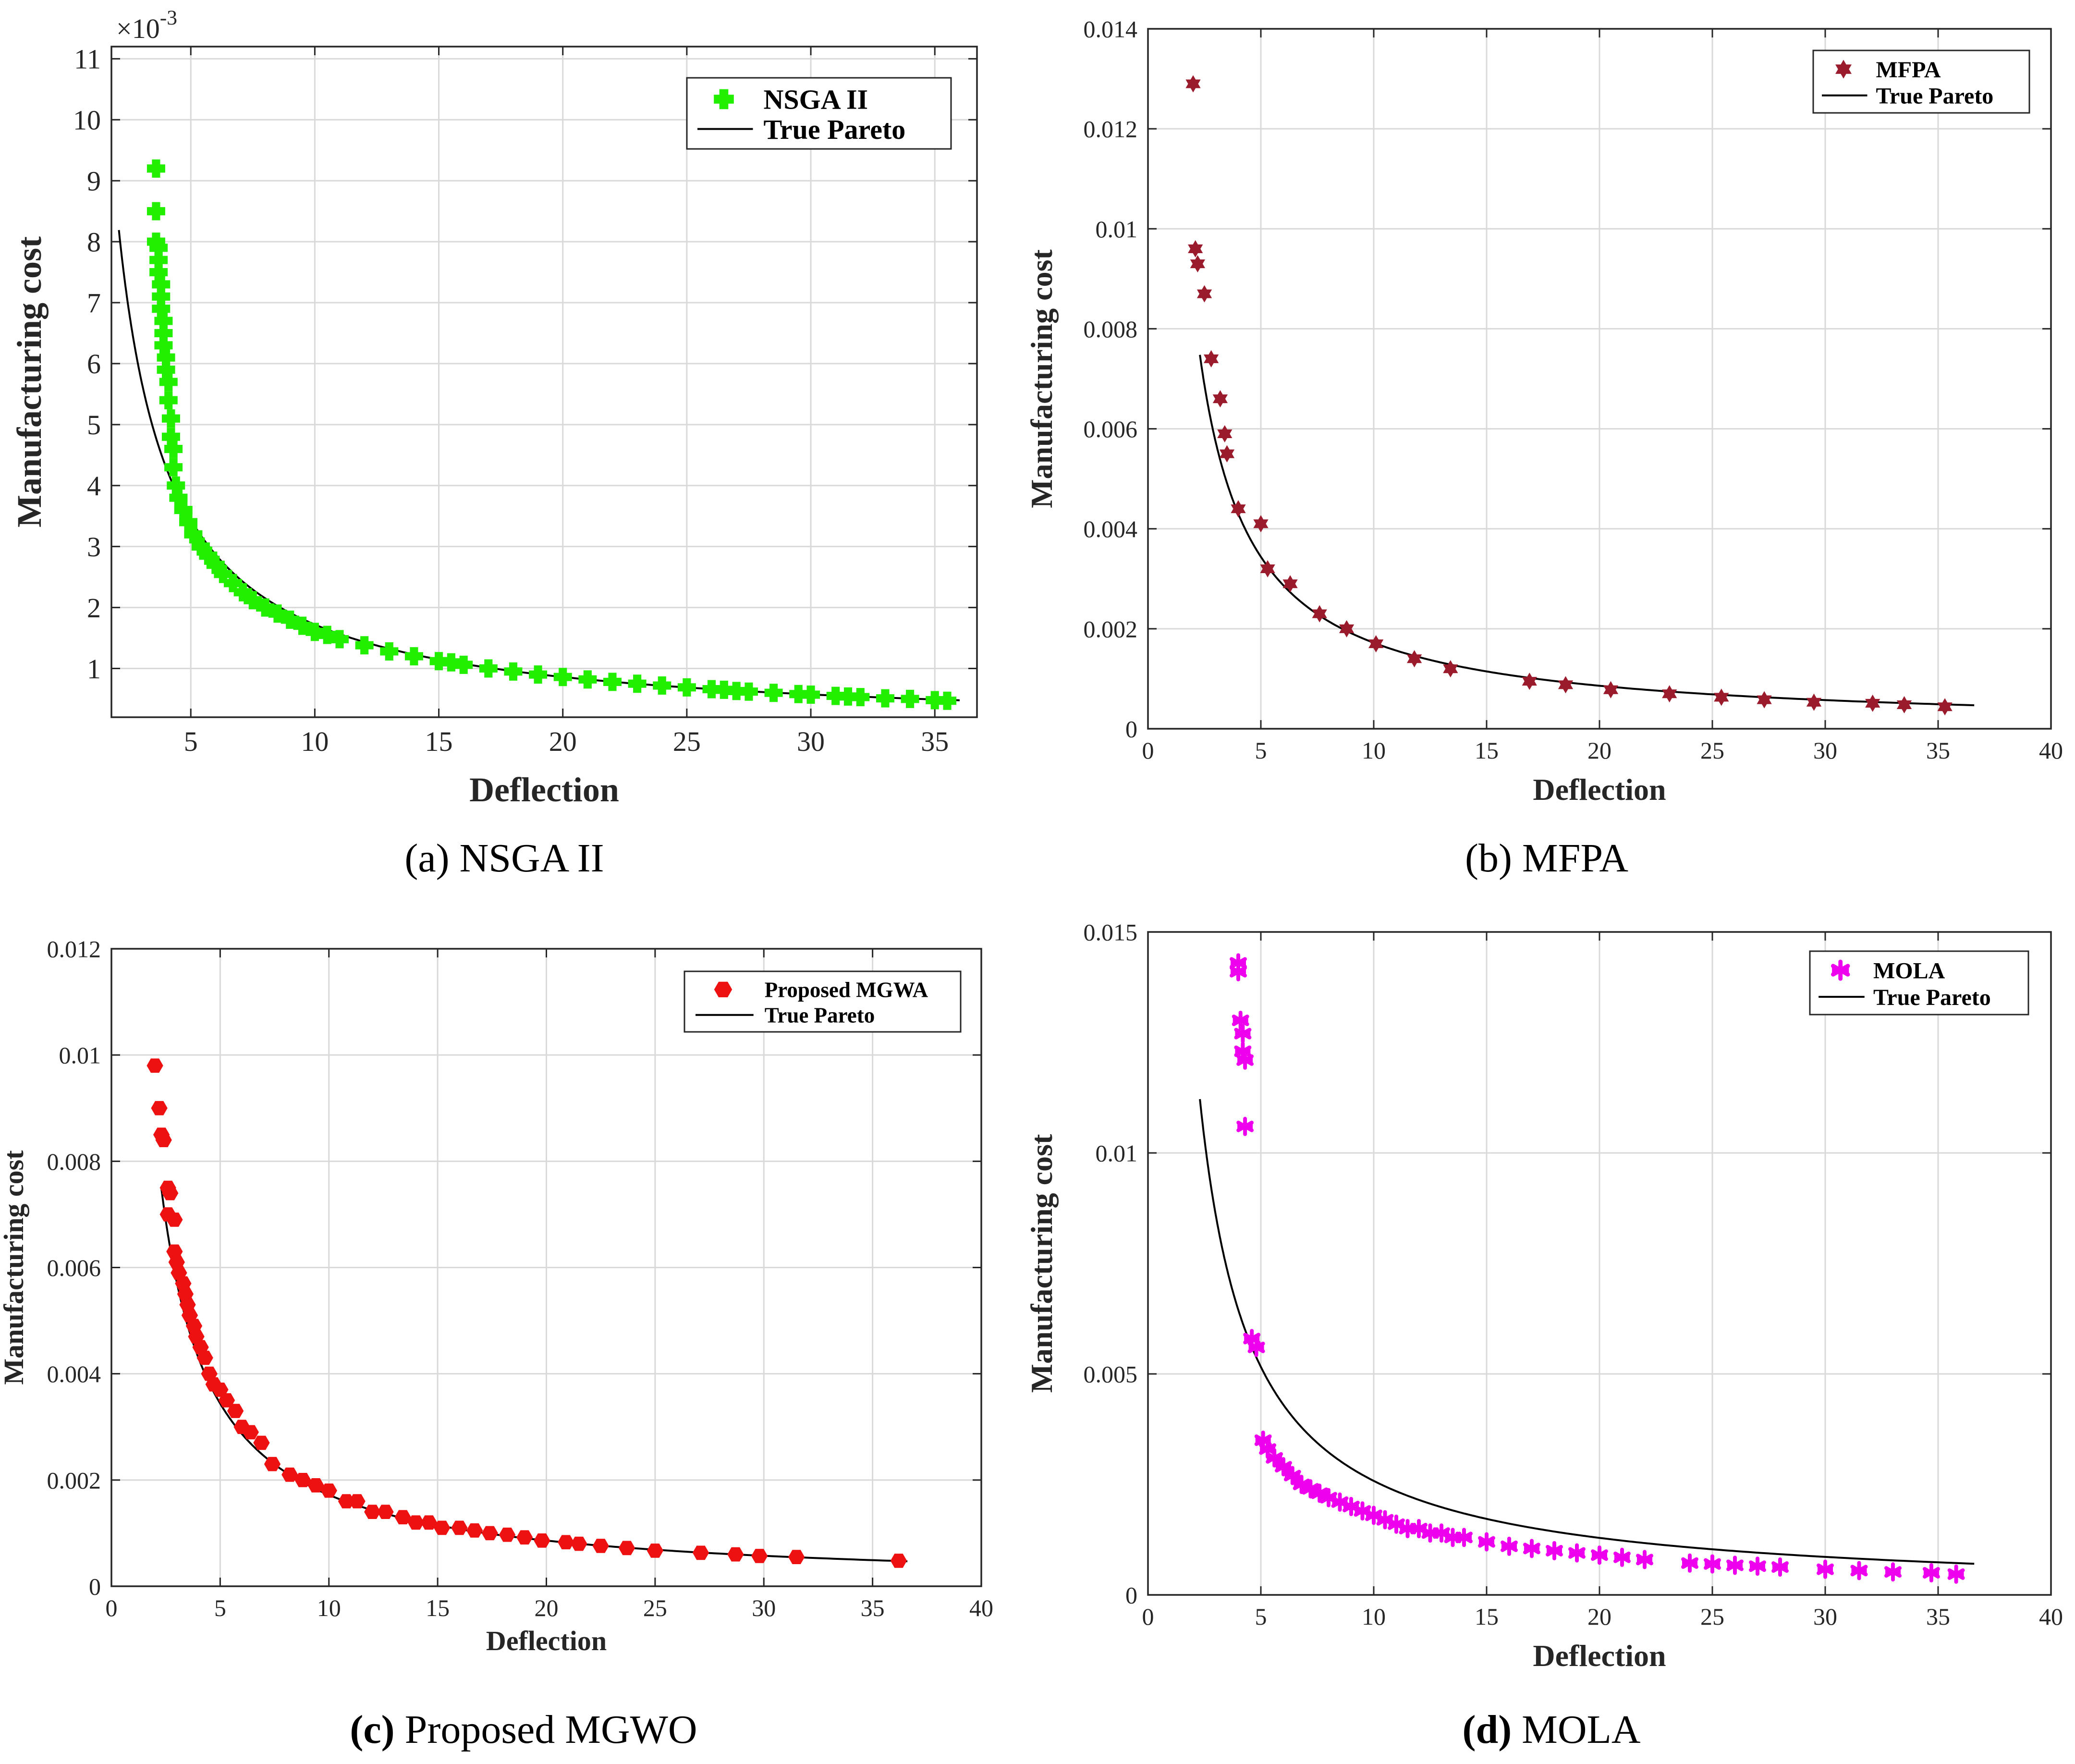 This screenshot has width=2075, height=1764. I want to click on y-tick-label: 0.012, so click(74, 950).